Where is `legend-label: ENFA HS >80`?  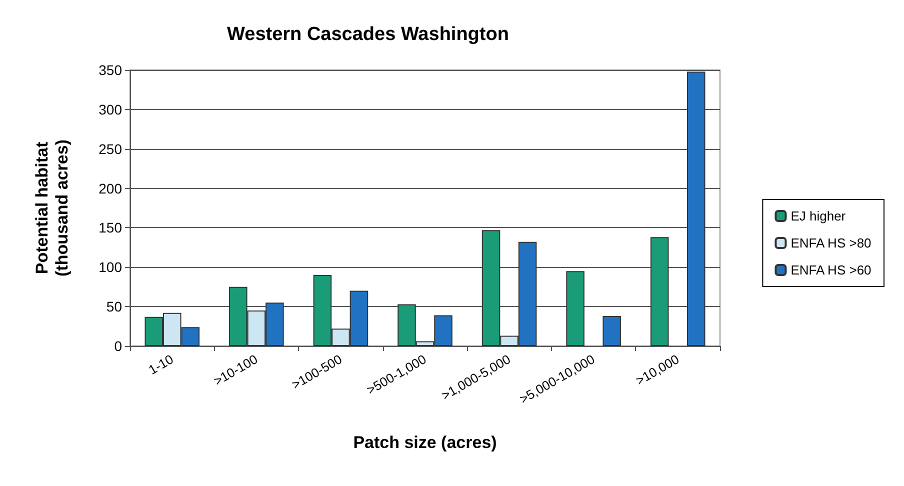 legend-label: ENFA HS >80 is located at coordinates (831, 243).